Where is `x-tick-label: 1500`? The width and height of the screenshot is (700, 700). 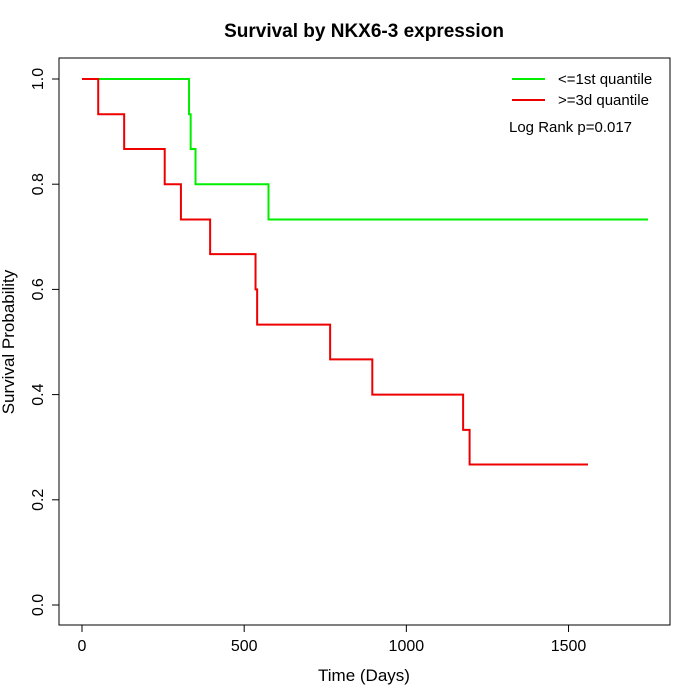 x-tick-label: 1500 is located at coordinates (569, 646).